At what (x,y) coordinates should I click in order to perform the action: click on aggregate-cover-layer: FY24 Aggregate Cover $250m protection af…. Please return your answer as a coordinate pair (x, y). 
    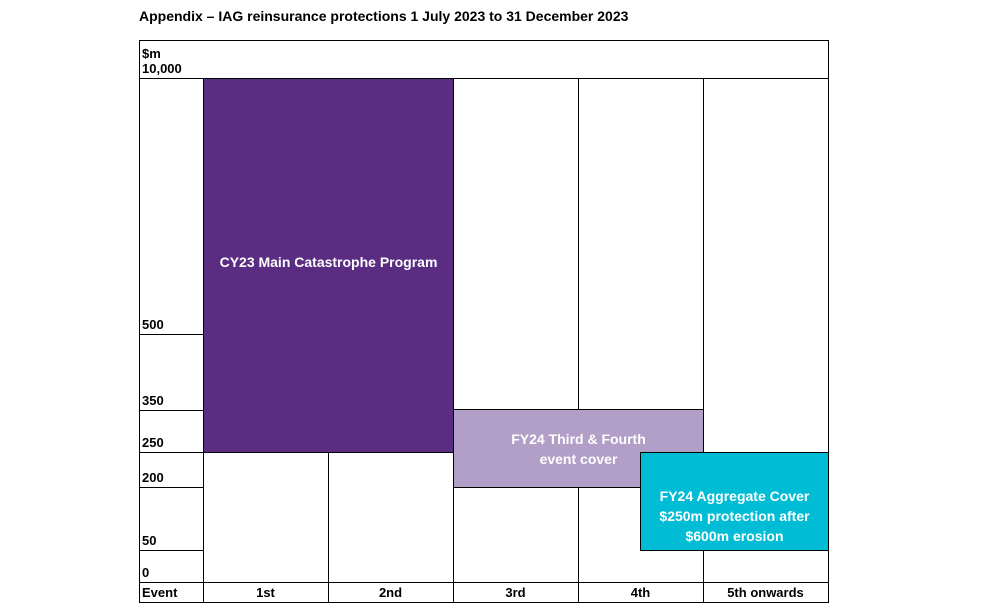
    Looking at the image, I should click on (734, 501).